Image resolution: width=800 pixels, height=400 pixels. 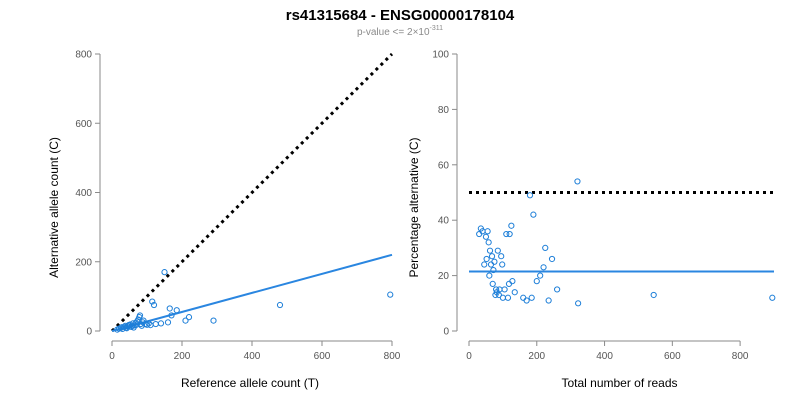 I want to click on right-x-tick-label: 400, so click(x=604, y=356).